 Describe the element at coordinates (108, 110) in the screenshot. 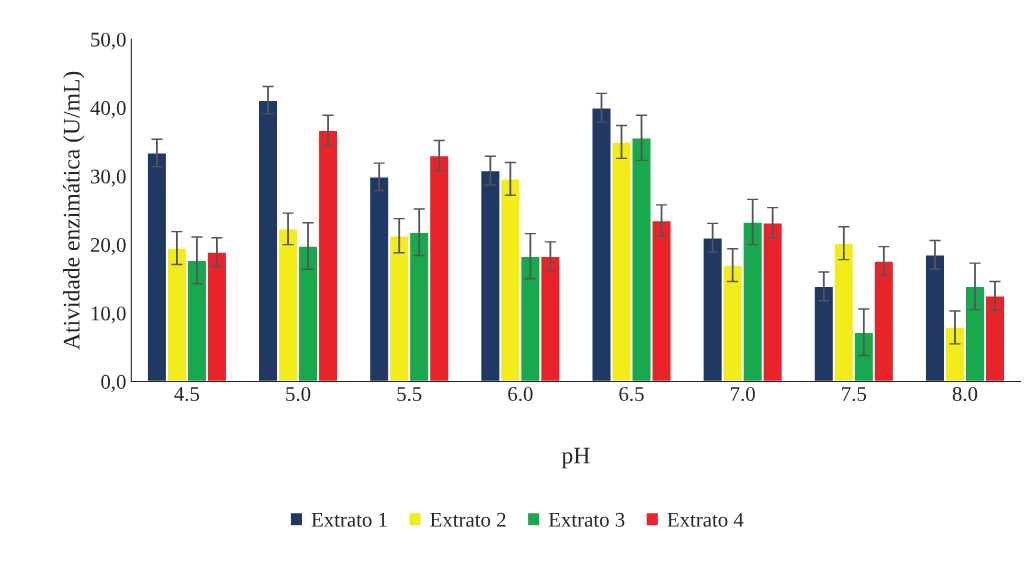

I see `y-tick-label: 40,0` at that location.